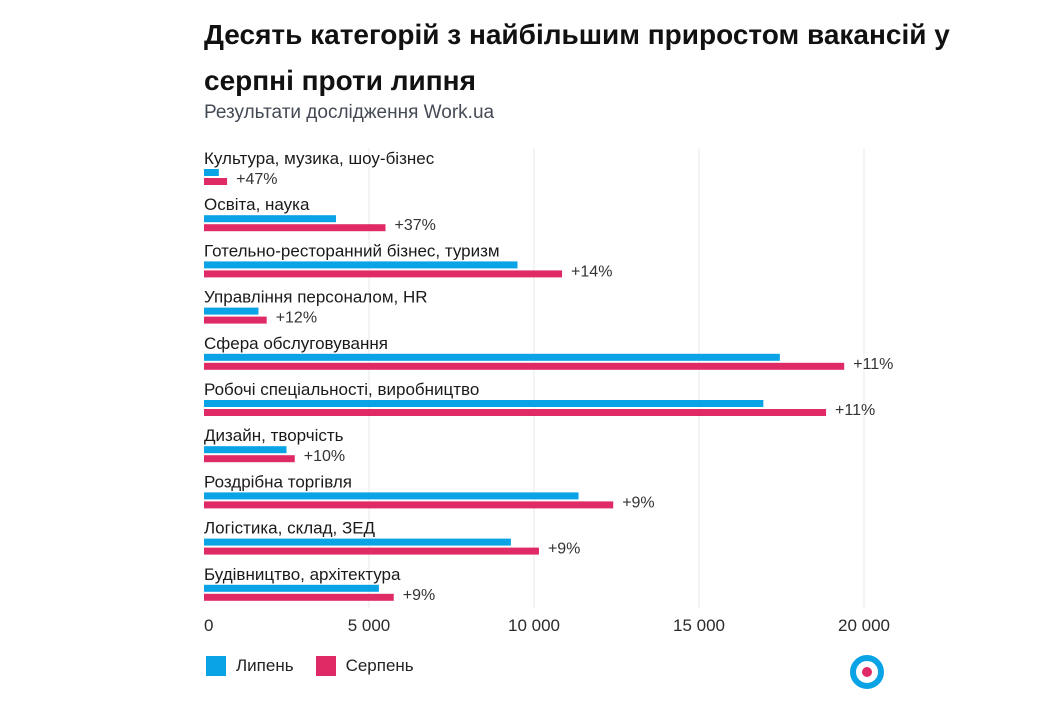  Describe the element at coordinates (296, 318) in the screenshot. I see `data-label: +12%` at that location.